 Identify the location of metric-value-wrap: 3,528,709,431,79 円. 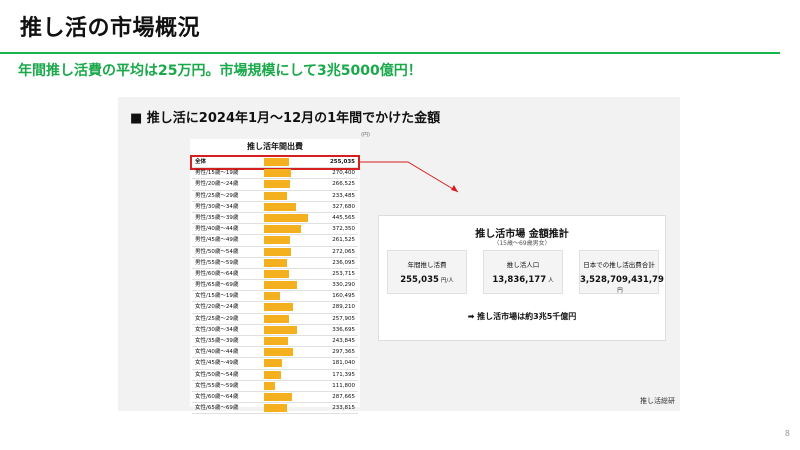
(622, 285).